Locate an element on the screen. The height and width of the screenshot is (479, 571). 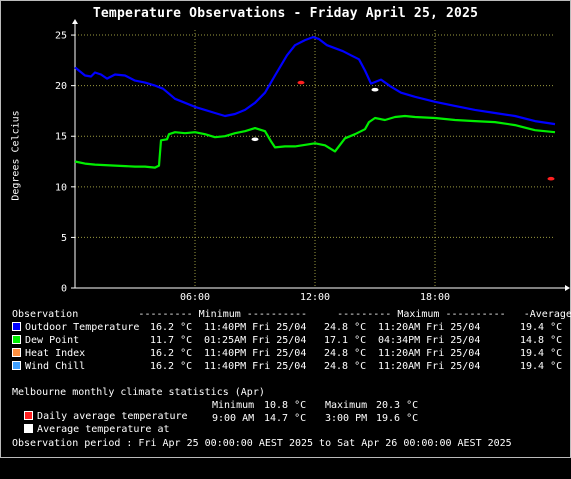
x-axis-arrow is located at coordinates (567, 288).